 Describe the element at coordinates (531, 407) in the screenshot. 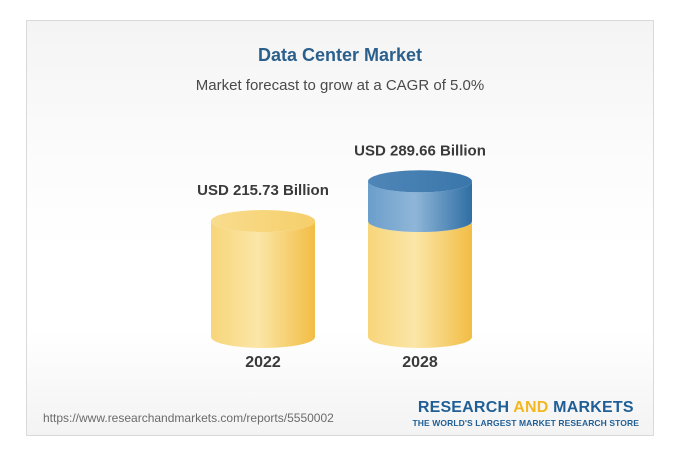

I see `brand-name-accent: AND` at that location.